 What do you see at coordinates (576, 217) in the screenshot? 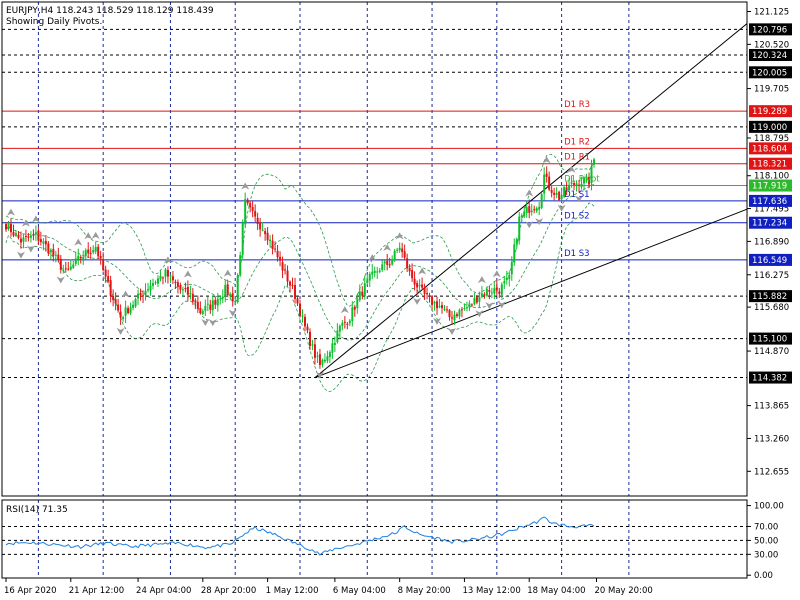
I see `pivot-label-5: D1 S2` at bounding box center [576, 217].